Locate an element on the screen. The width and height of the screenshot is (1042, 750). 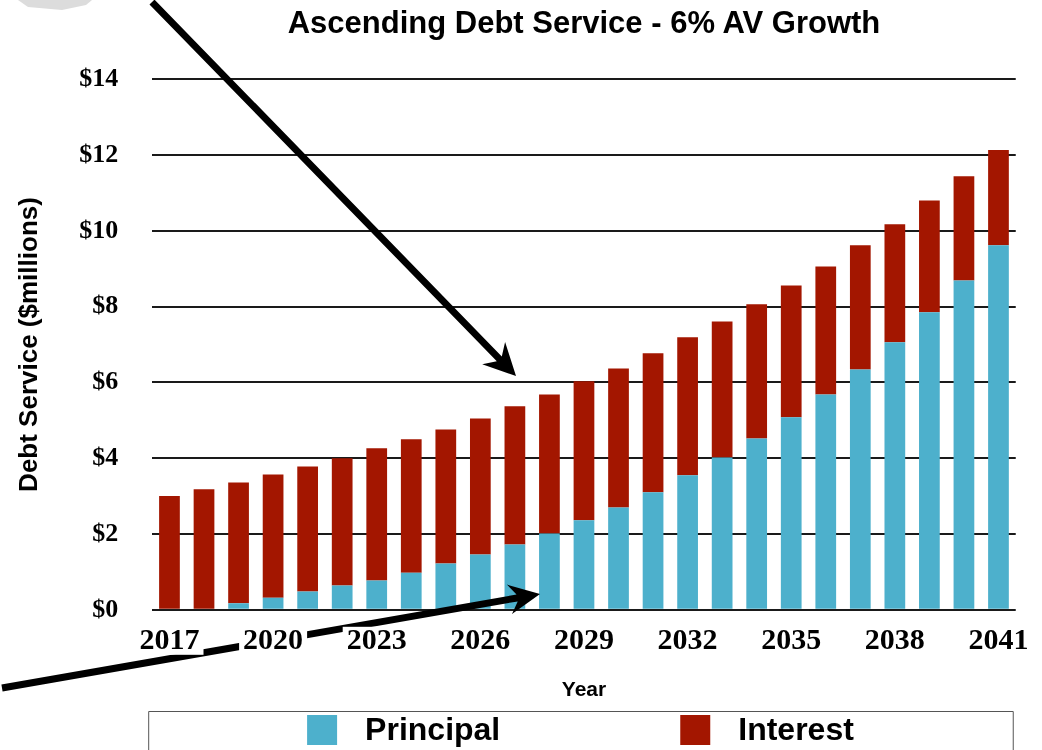
x-tick-label: 2032 is located at coordinates (687, 638).